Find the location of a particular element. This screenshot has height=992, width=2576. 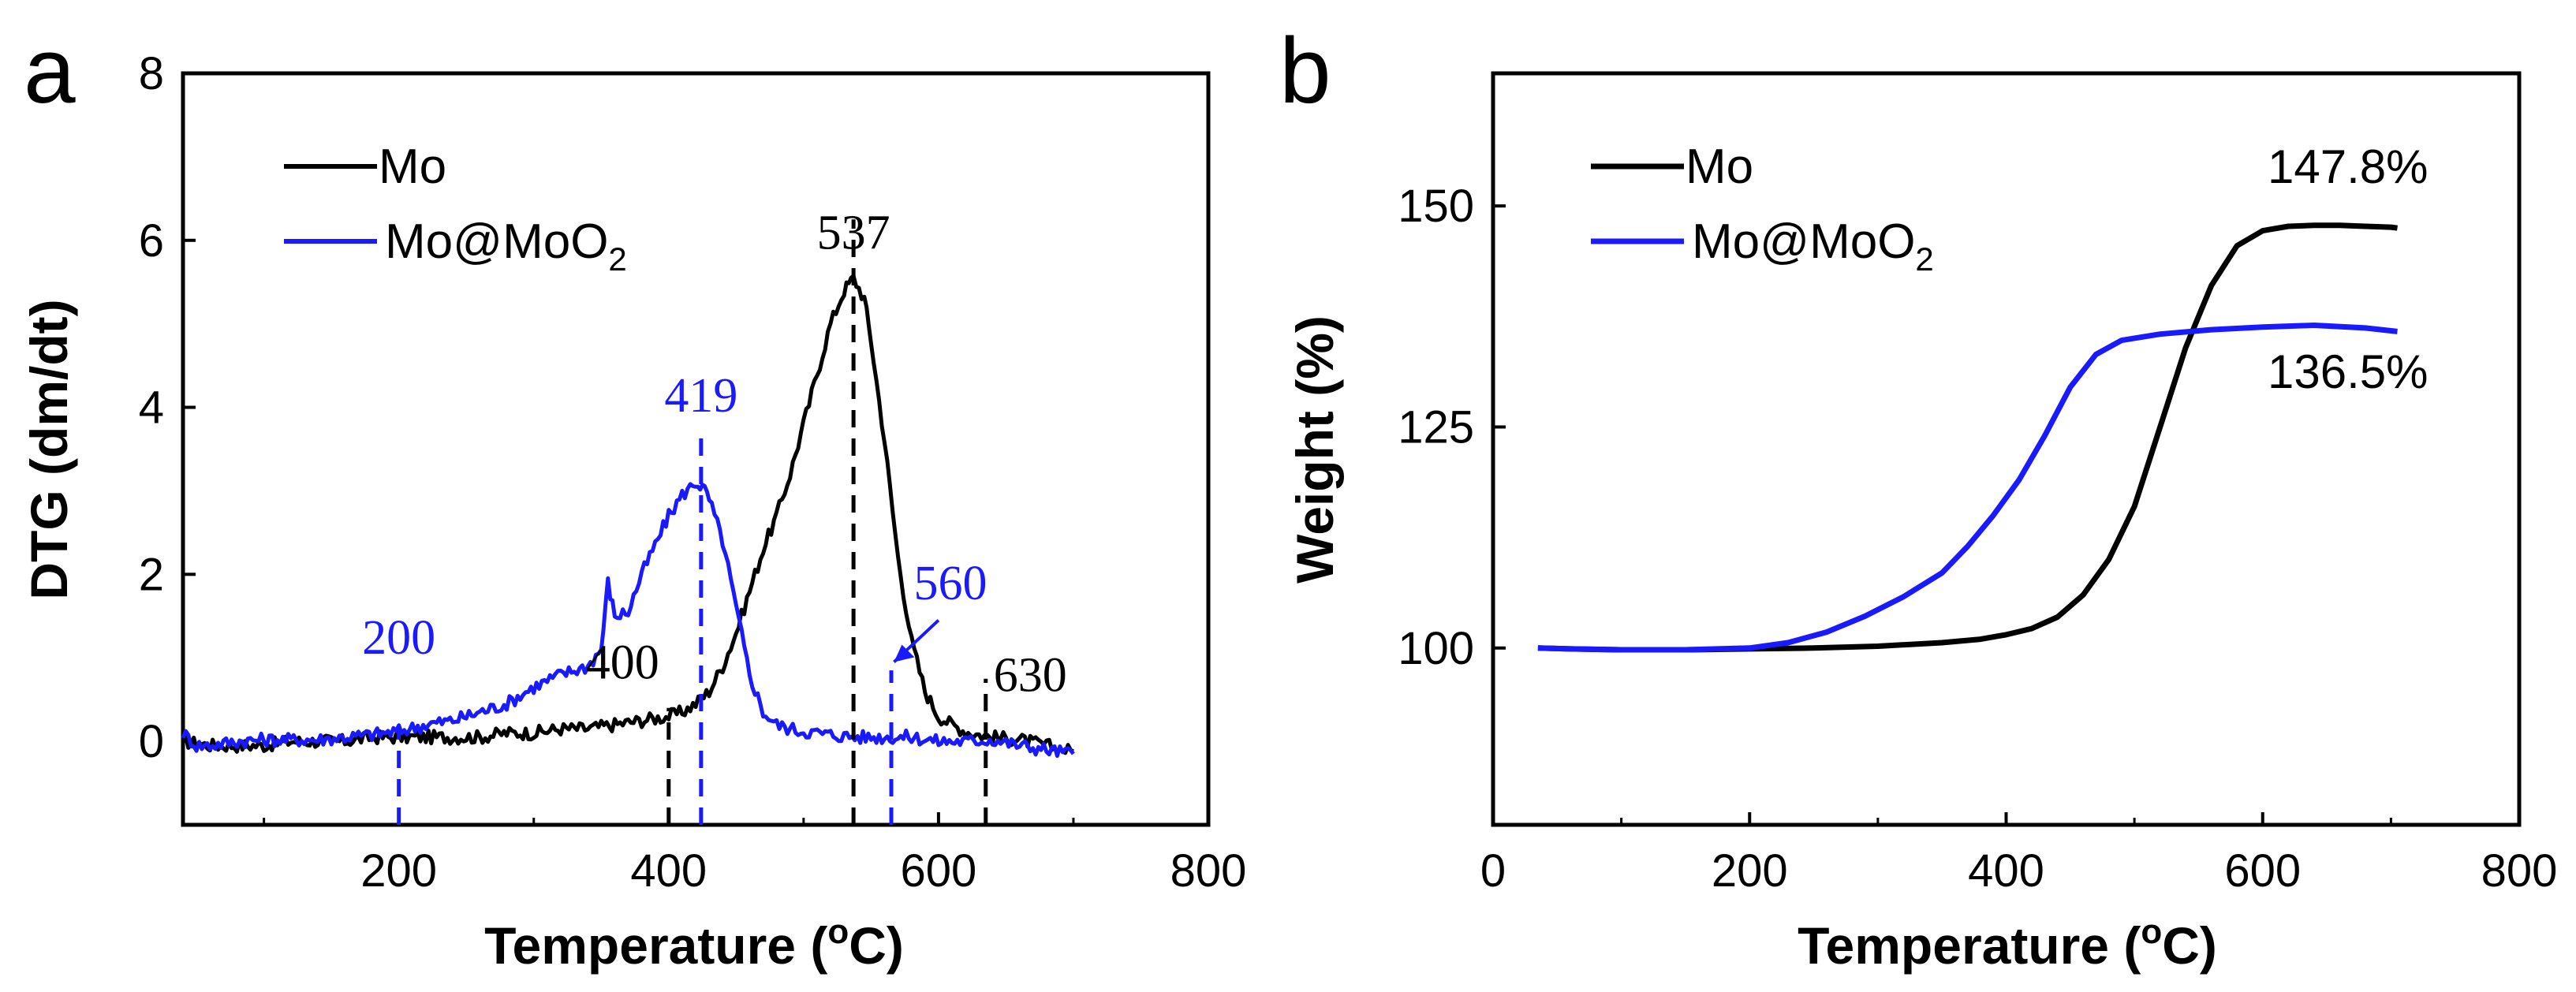

panel-a-y-tick-label: 8 is located at coordinates (151, 73).